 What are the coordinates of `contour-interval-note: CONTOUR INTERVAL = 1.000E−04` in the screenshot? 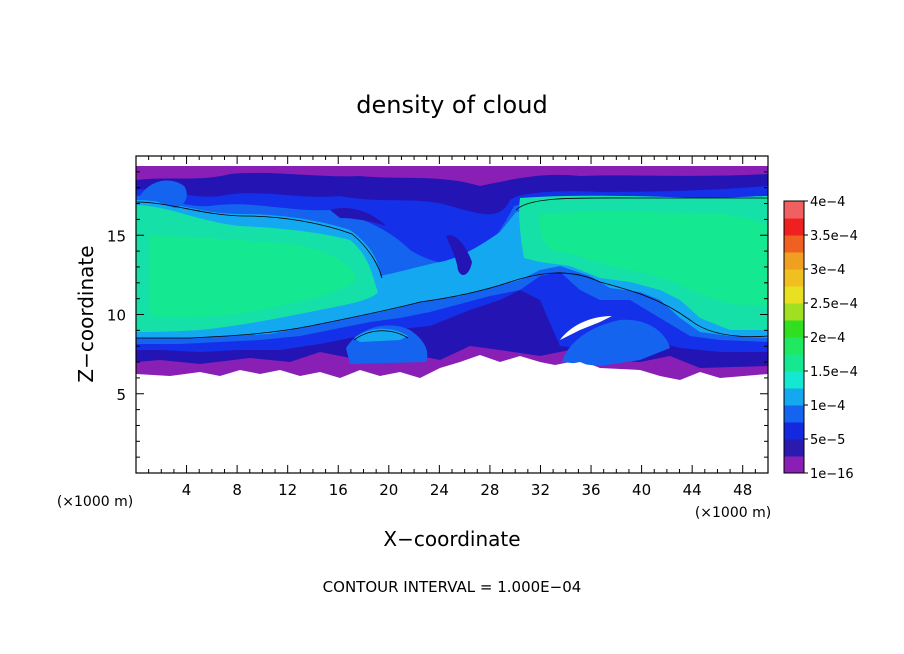 It's located at (452, 587).